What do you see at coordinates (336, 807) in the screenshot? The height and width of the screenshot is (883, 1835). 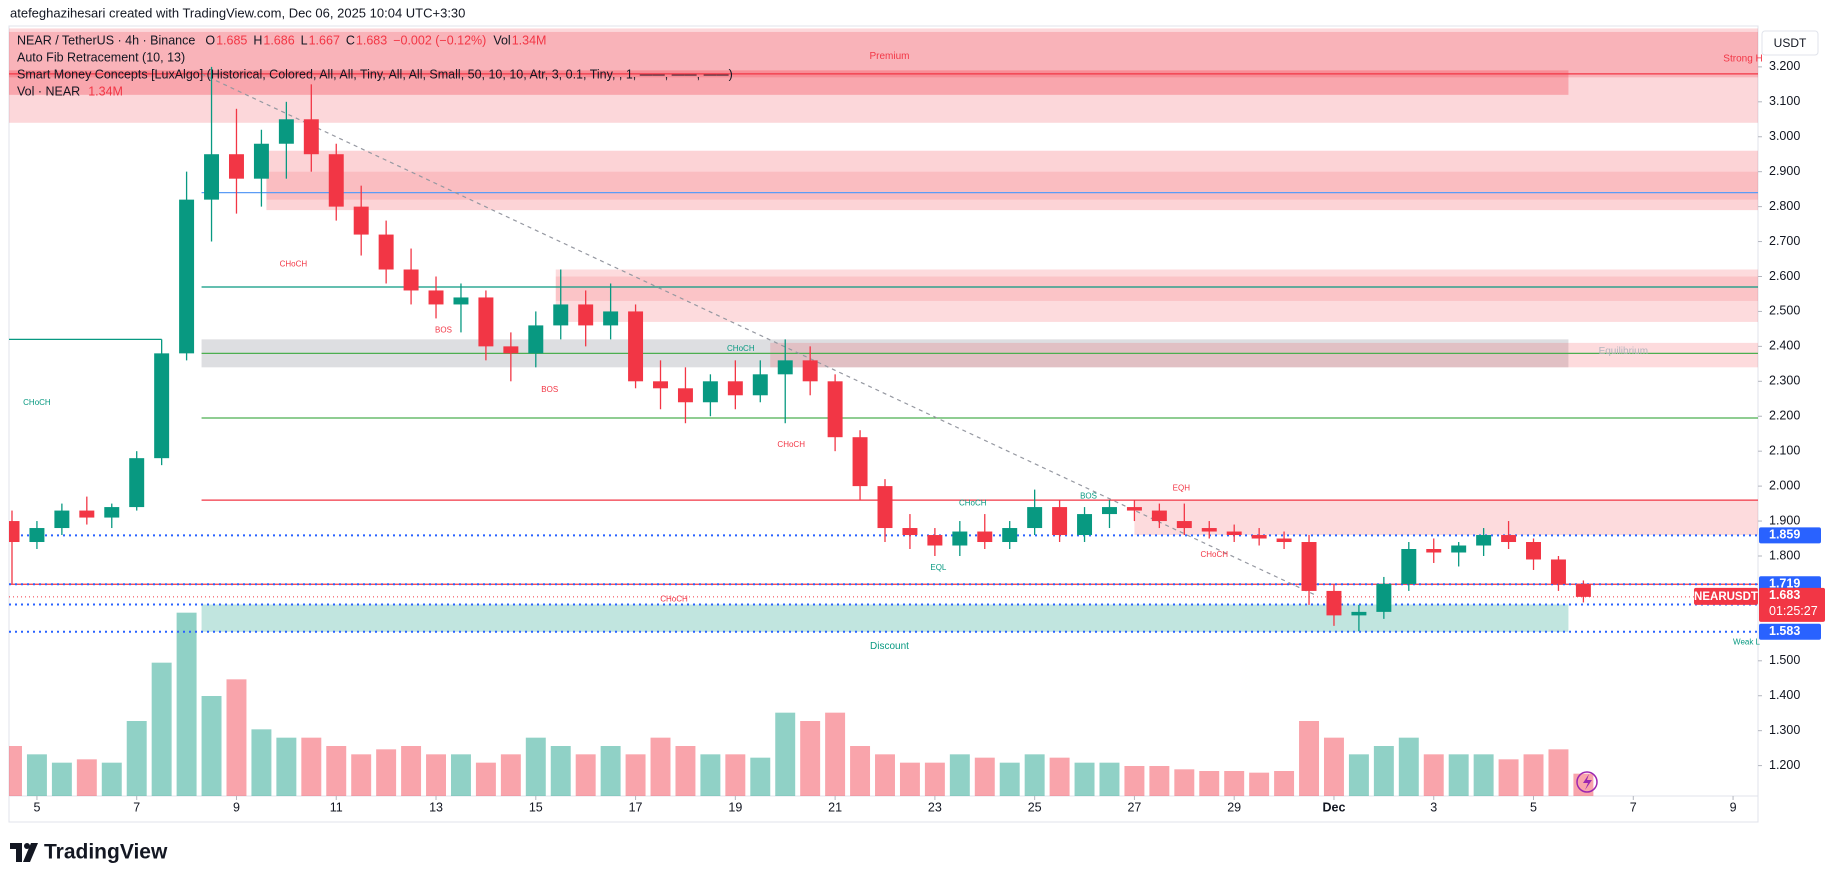 I see `x-tick-label: 11` at bounding box center [336, 807].